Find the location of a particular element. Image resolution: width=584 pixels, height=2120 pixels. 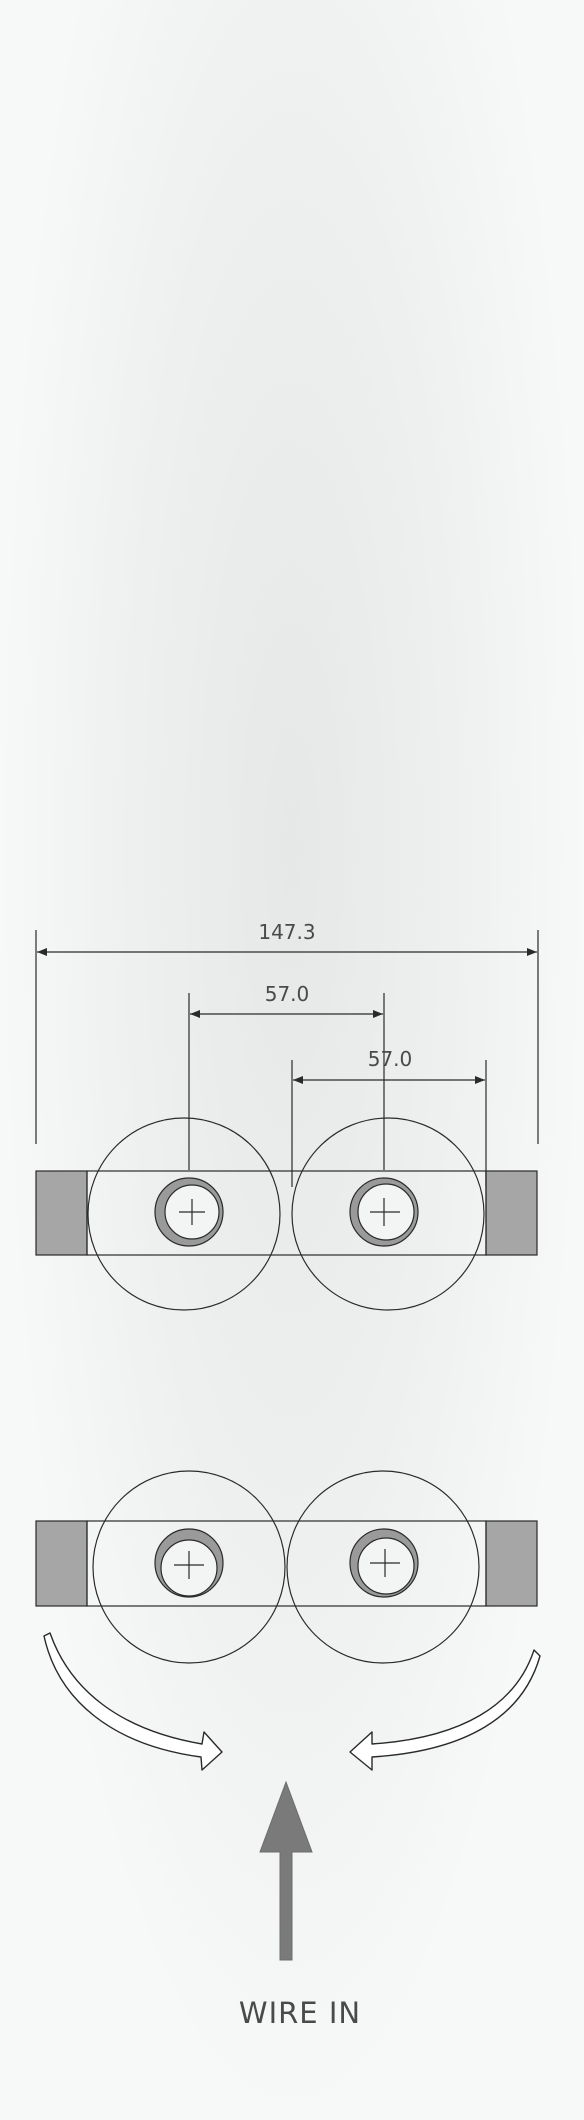

dimension-label-upper: 57.0 is located at coordinates (287, 994).